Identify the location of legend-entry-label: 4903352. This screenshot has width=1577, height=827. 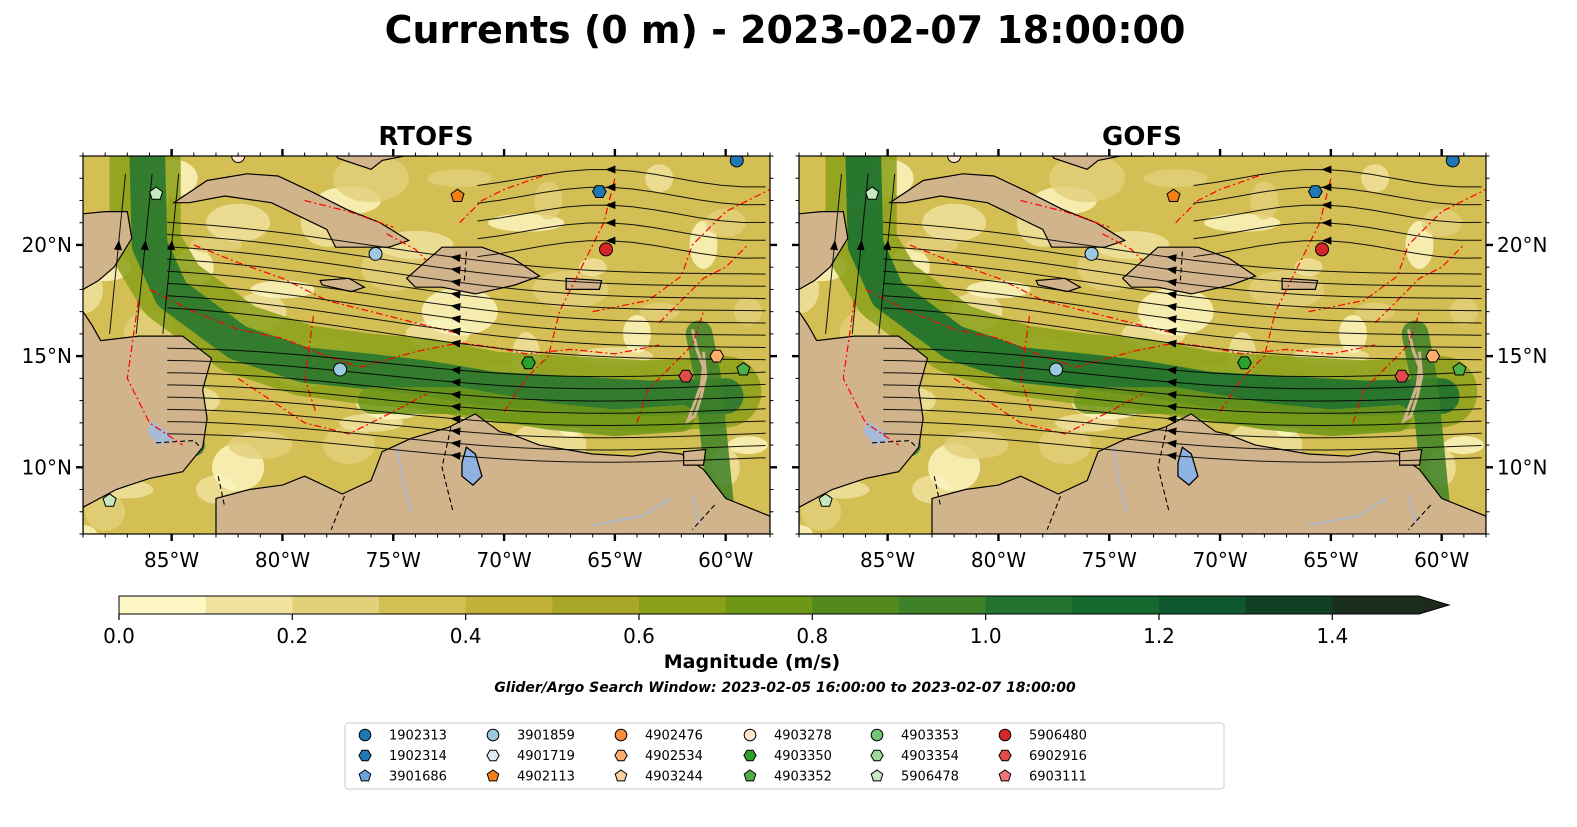
(803, 777).